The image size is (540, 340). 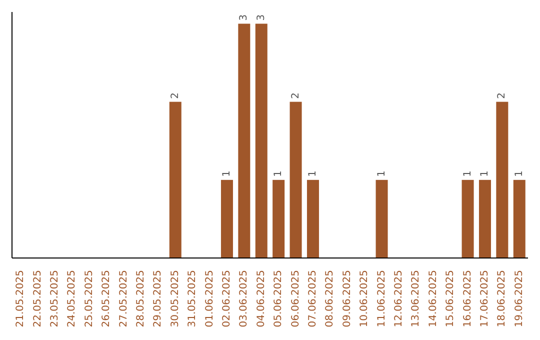 What do you see at coordinates (124, 299) in the screenshot?
I see `x-tick-label: 27.05.2025` at bounding box center [124, 299].